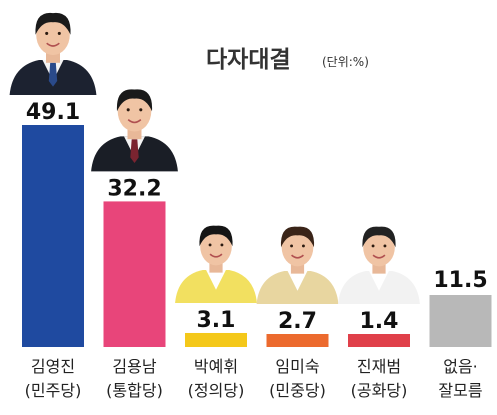 This screenshot has width=497, height=415. Describe the element at coordinates (216, 390) in the screenshot. I see `category-sublabel: (정의당)` at that location.